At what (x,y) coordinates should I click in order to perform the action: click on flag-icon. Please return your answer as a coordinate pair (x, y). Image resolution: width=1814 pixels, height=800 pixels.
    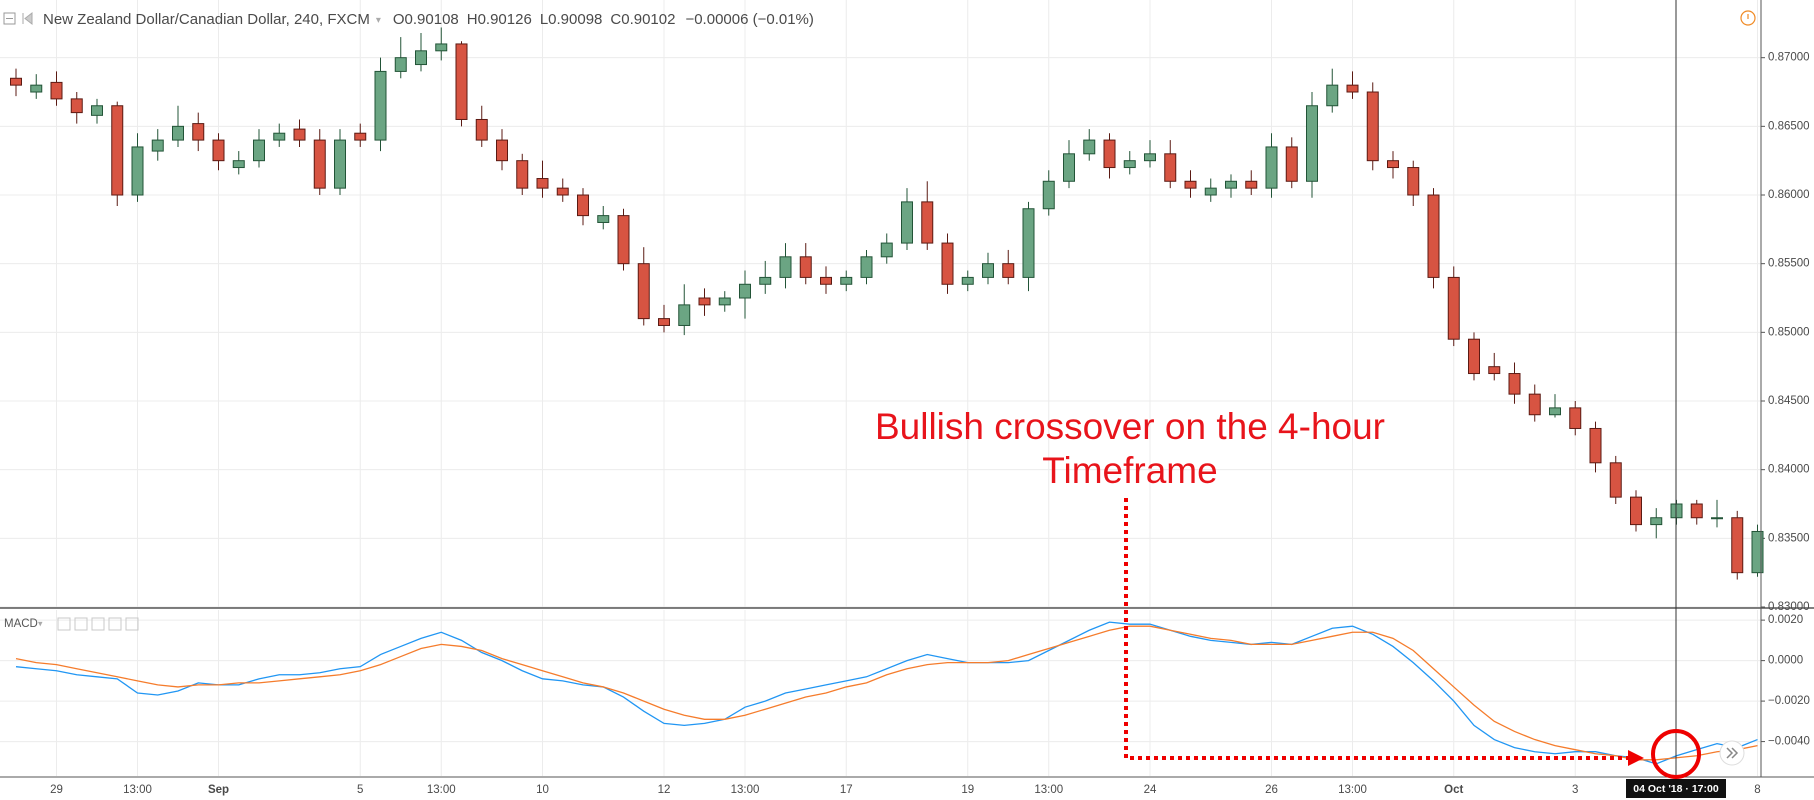
    Looking at the image, I should click on (27, 18).